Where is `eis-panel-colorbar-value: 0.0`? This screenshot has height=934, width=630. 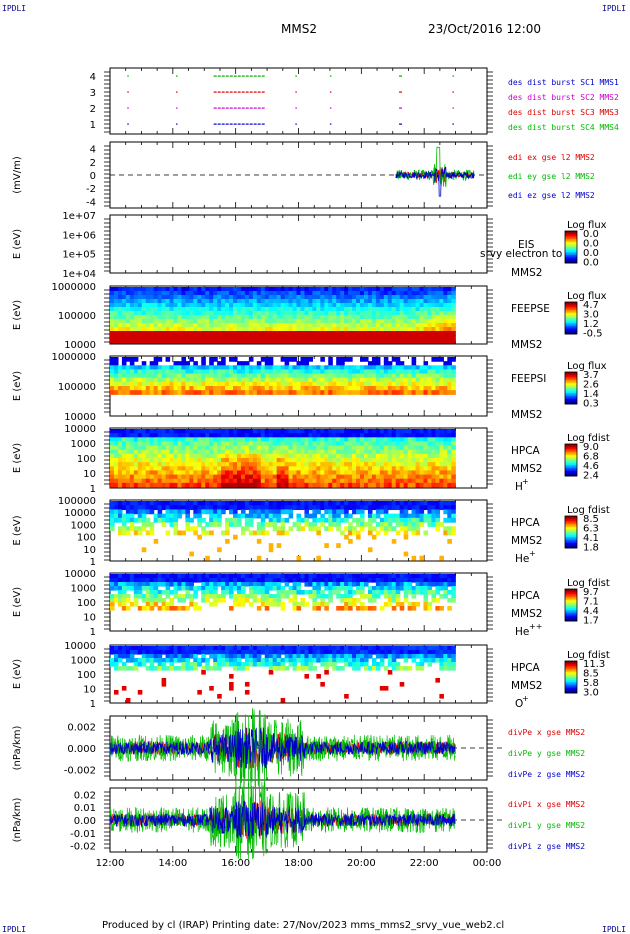
eis-panel-colorbar-value: 0.0 is located at coordinates (591, 244).